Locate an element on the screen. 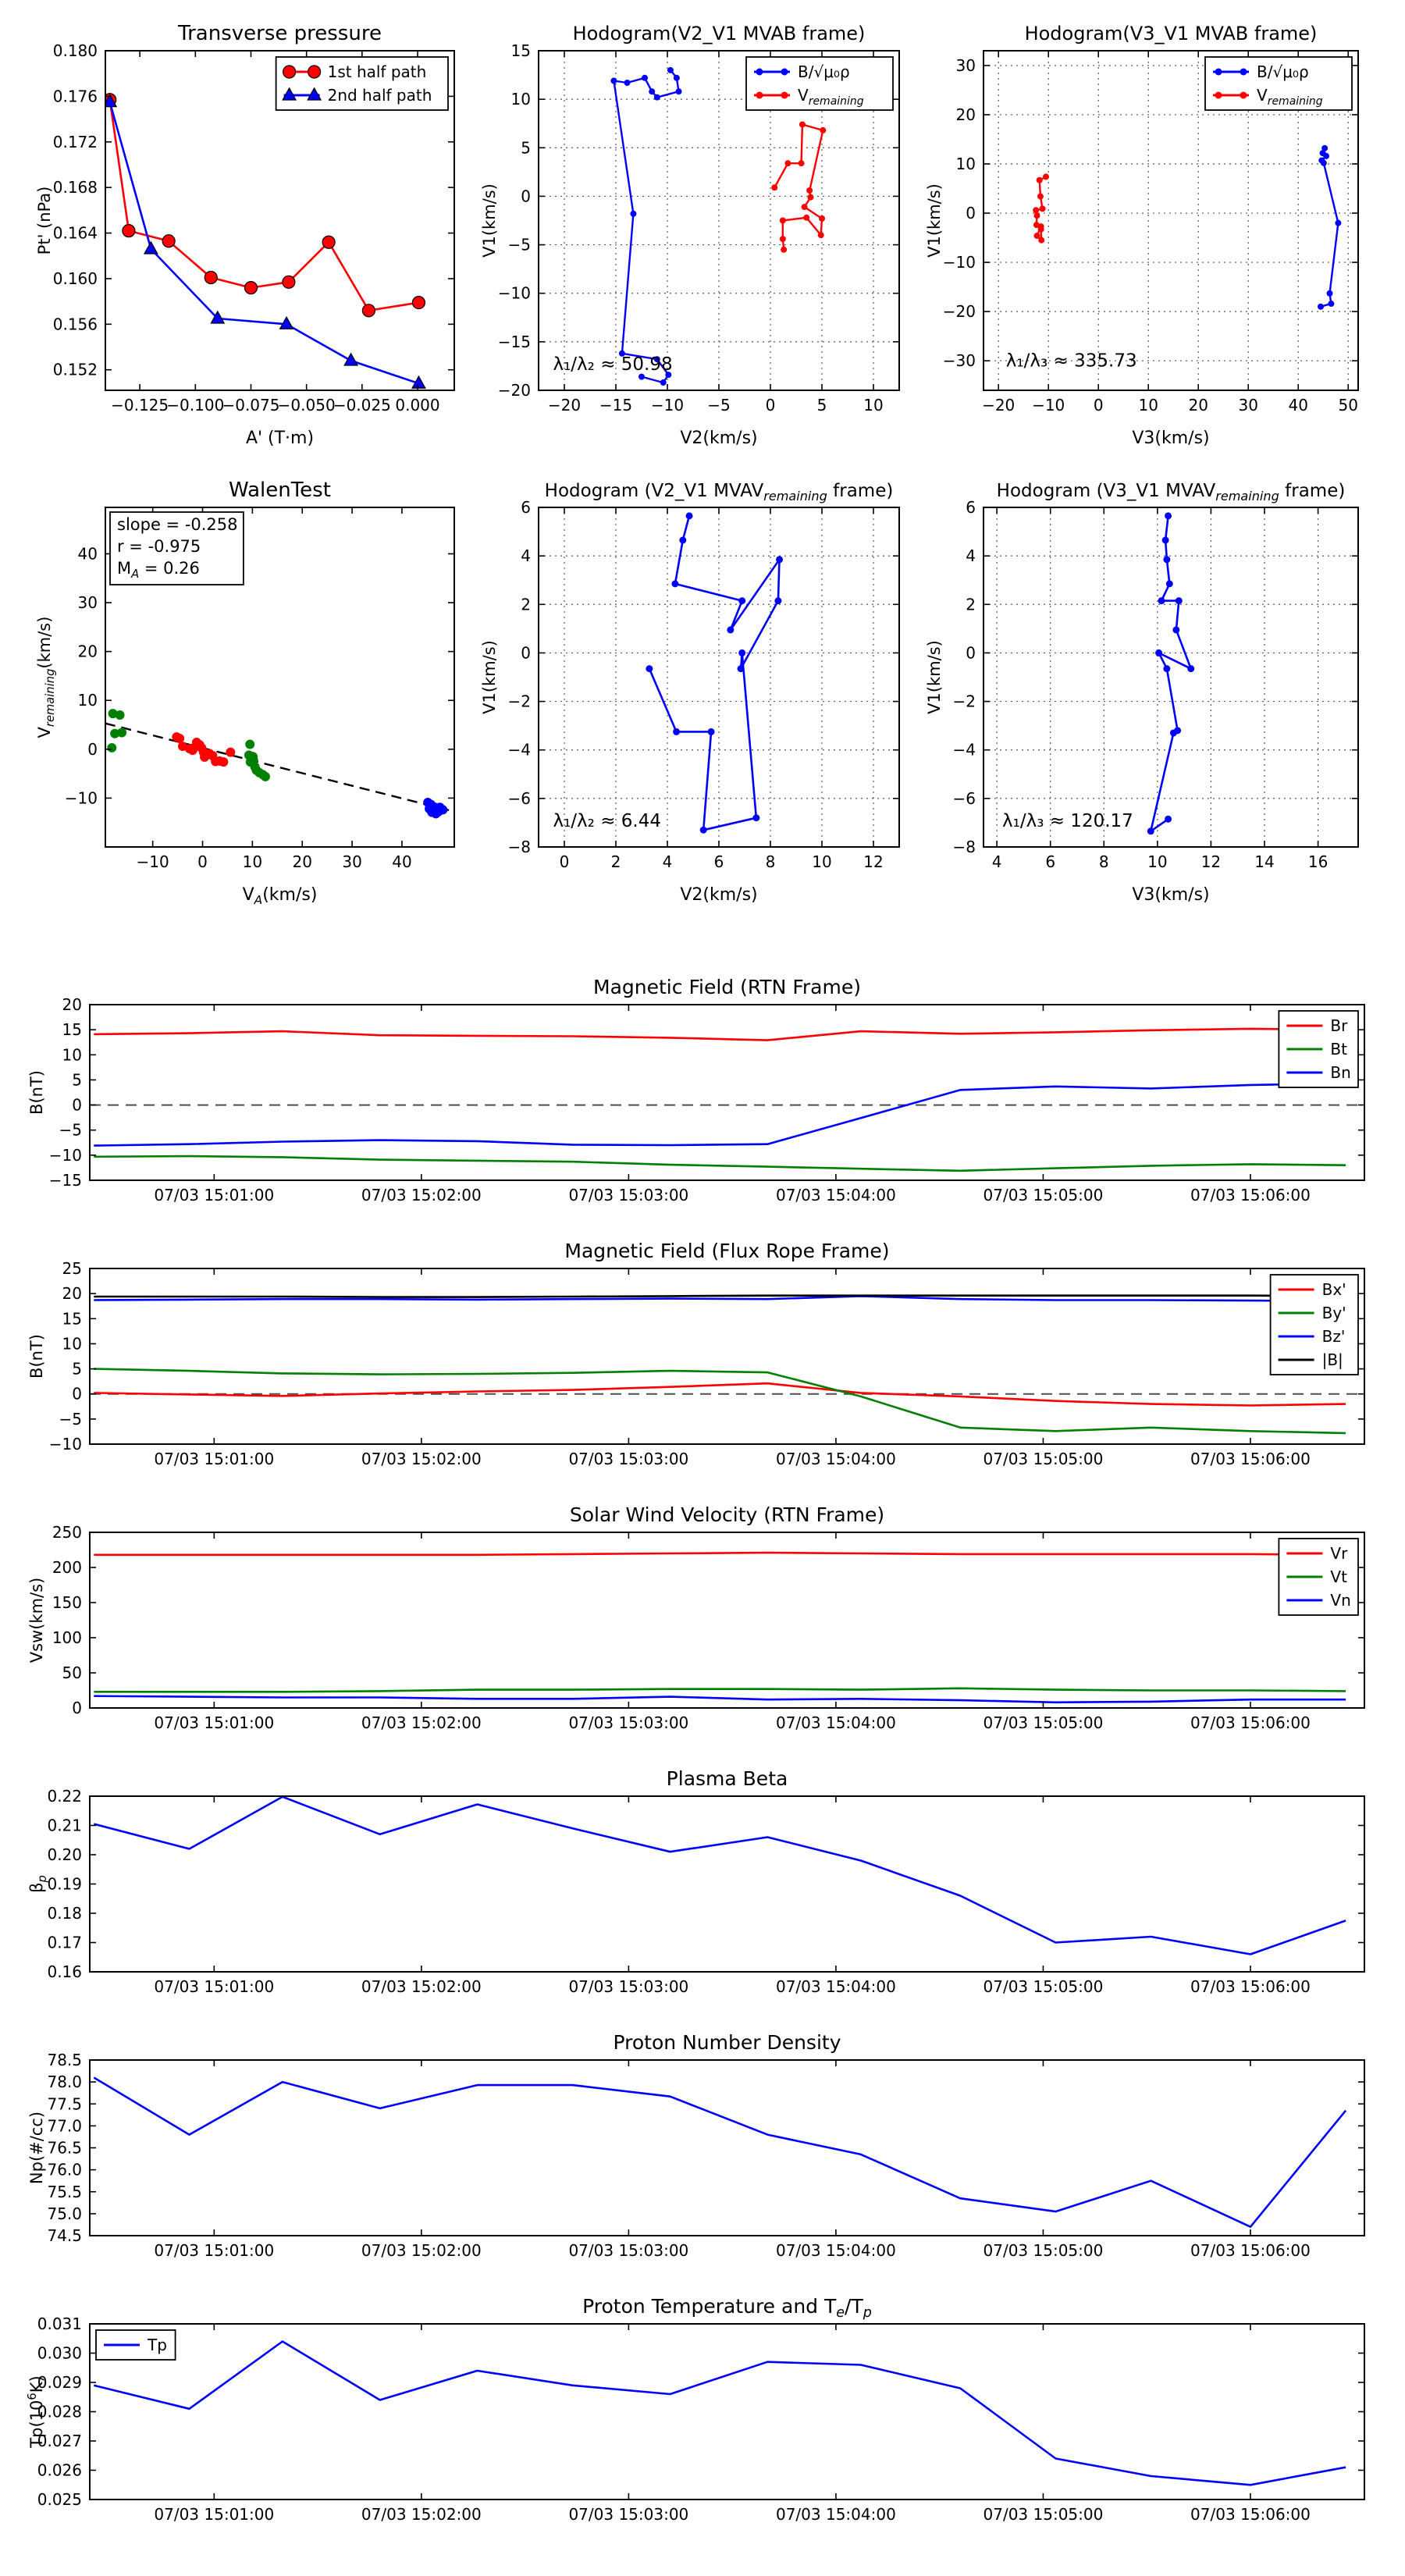 The height and width of the screenshot is (2576, 1405). series-Vn is located at coordinates (720, 1699).